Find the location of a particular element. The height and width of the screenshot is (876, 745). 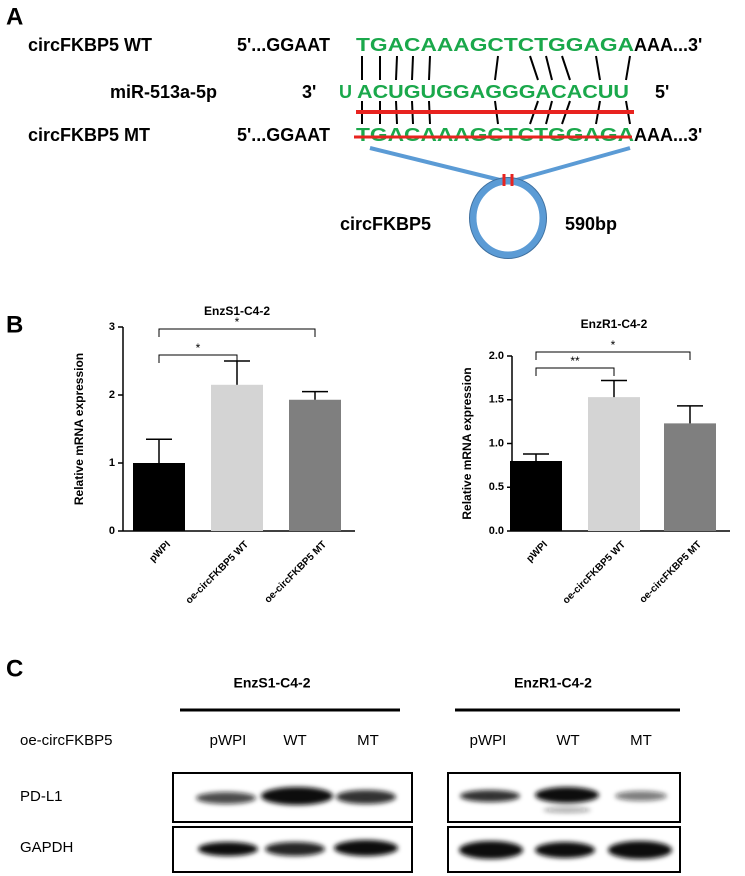

group-title: EnzR1-C4-2 is located at coordinates (553, 683).